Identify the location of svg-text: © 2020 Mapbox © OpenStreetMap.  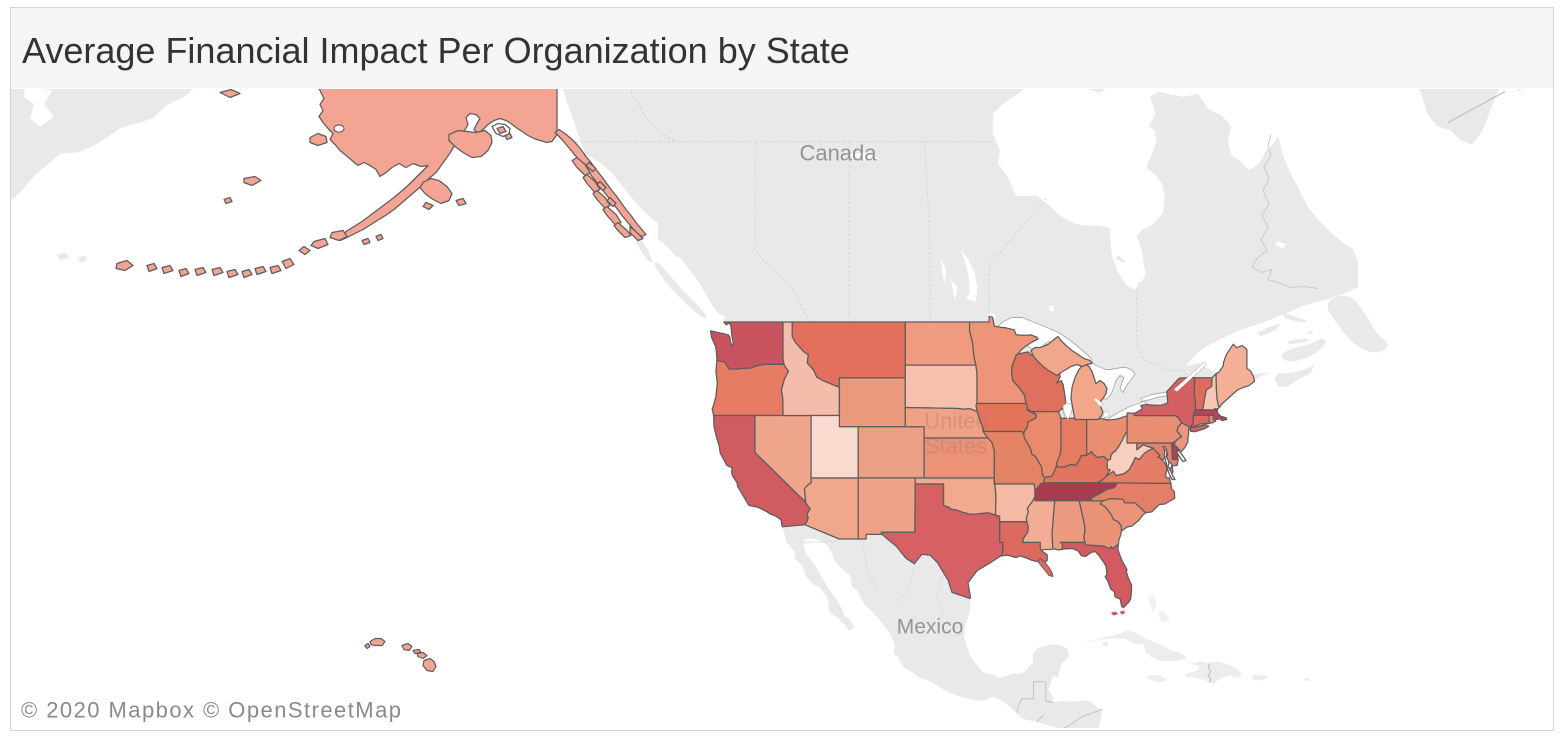
(211, 709).